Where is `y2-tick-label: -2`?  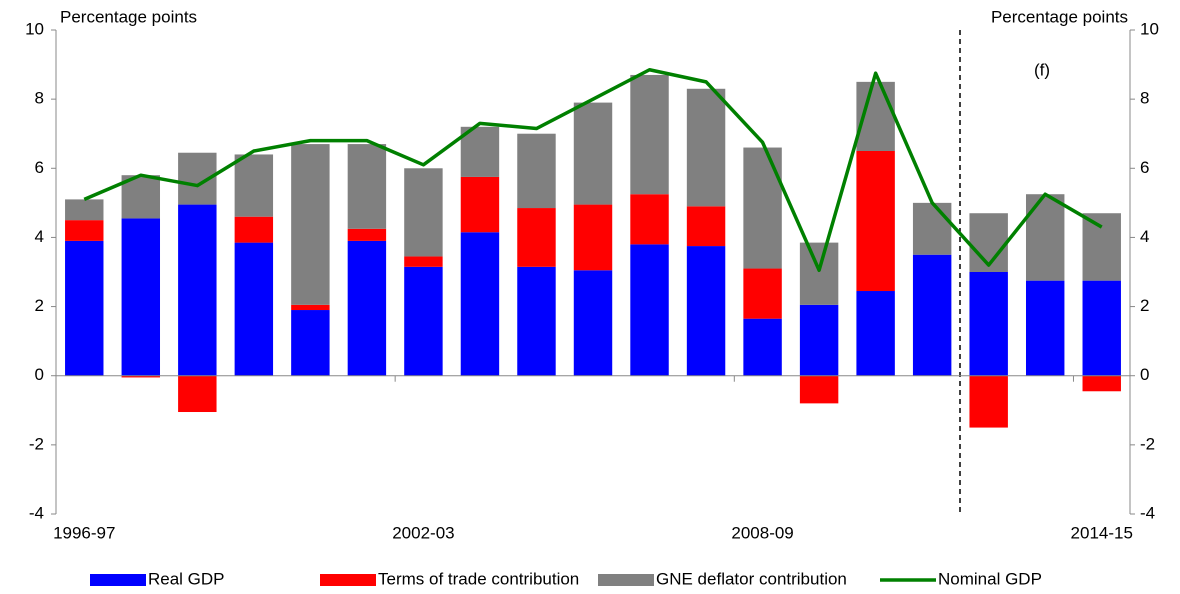 y2-tick-label: -2 is located at coordinates (1147, 443).